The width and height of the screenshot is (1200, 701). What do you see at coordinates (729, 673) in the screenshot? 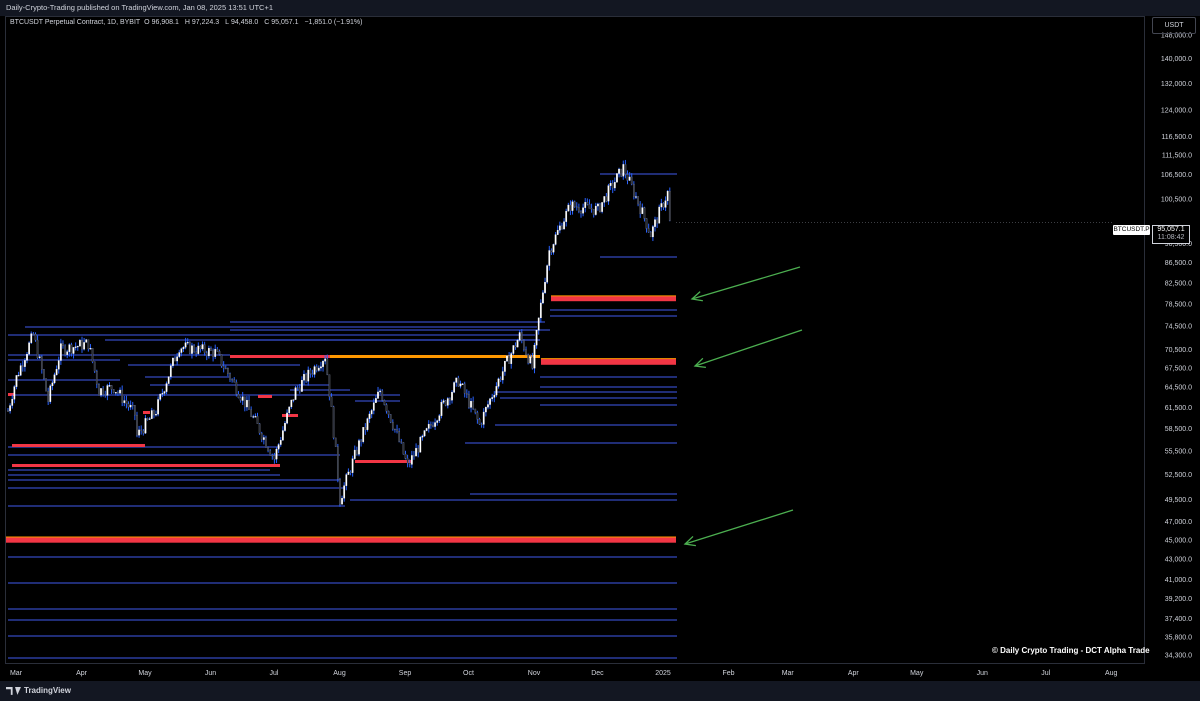
I see `time-tick-label: Feb` at bounding box center [729, 673].